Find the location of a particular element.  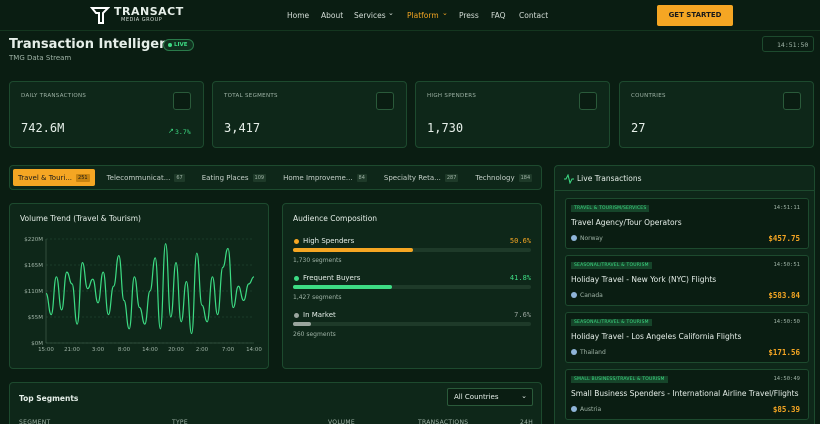

transaction-amount: $171.56 is located at coordinates (784, 352).